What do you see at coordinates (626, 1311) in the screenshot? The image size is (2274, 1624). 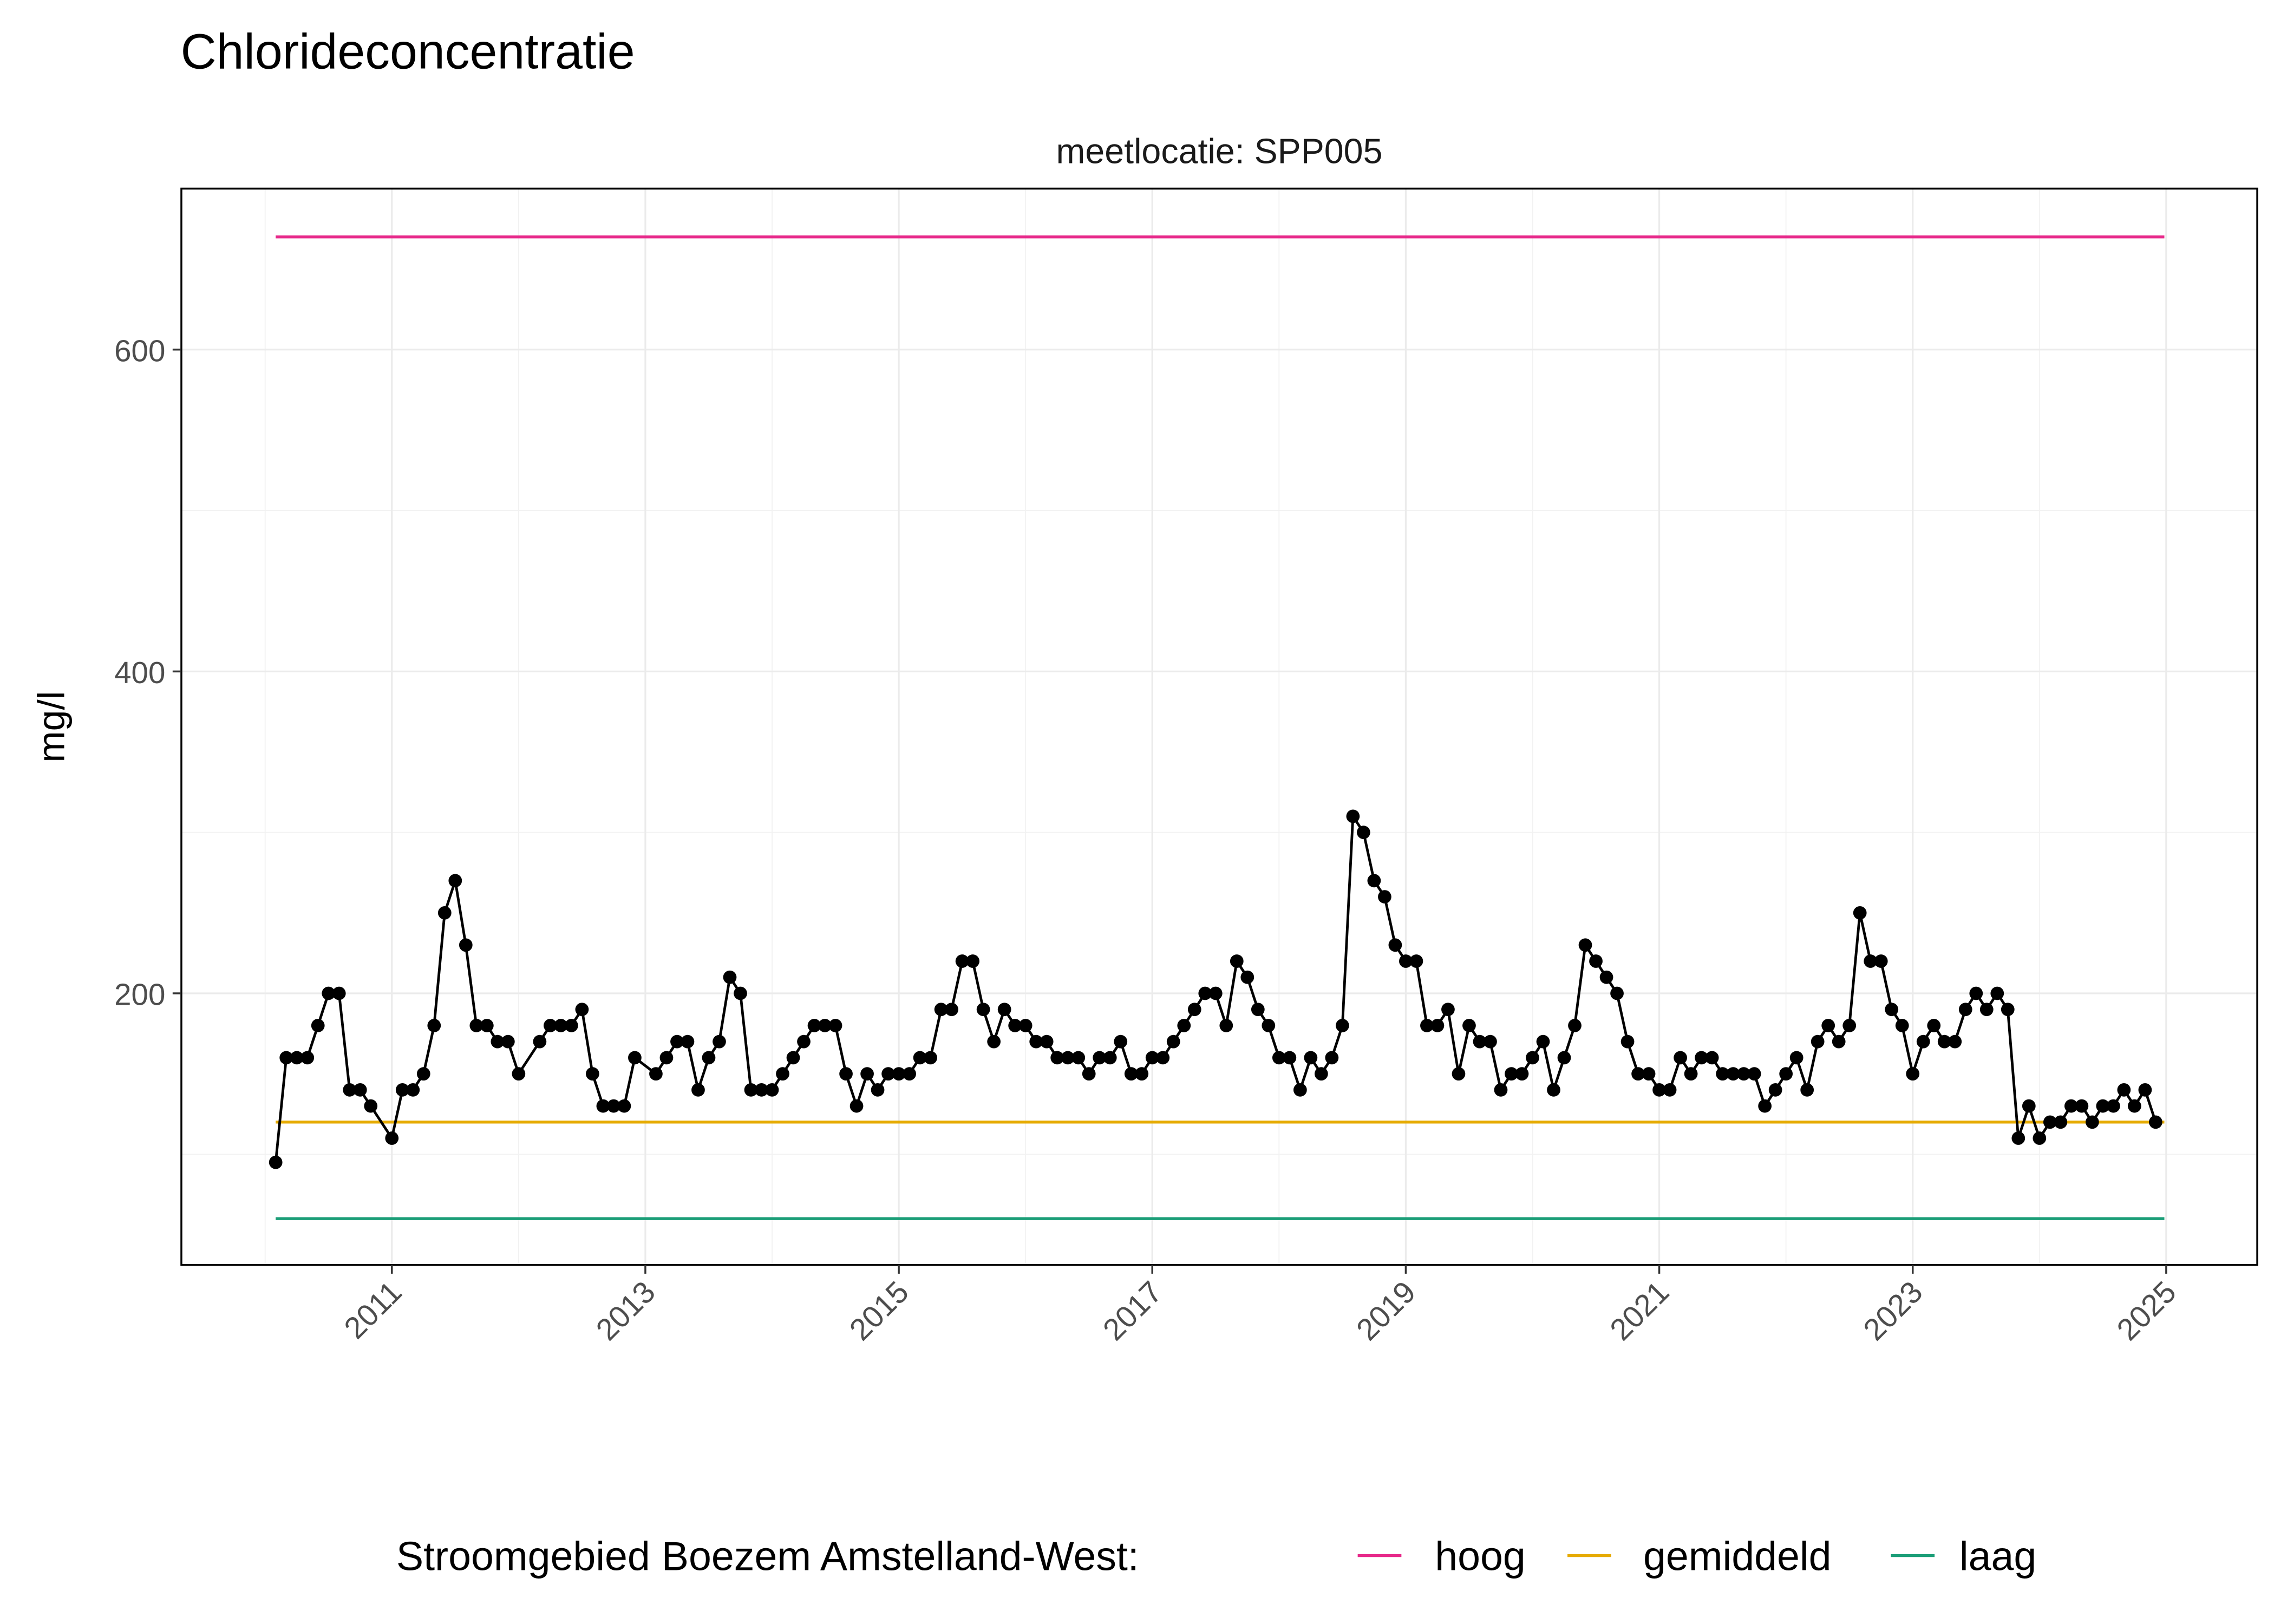 I see `x-tick-label: 2013` at bounding box center [626, 1311].